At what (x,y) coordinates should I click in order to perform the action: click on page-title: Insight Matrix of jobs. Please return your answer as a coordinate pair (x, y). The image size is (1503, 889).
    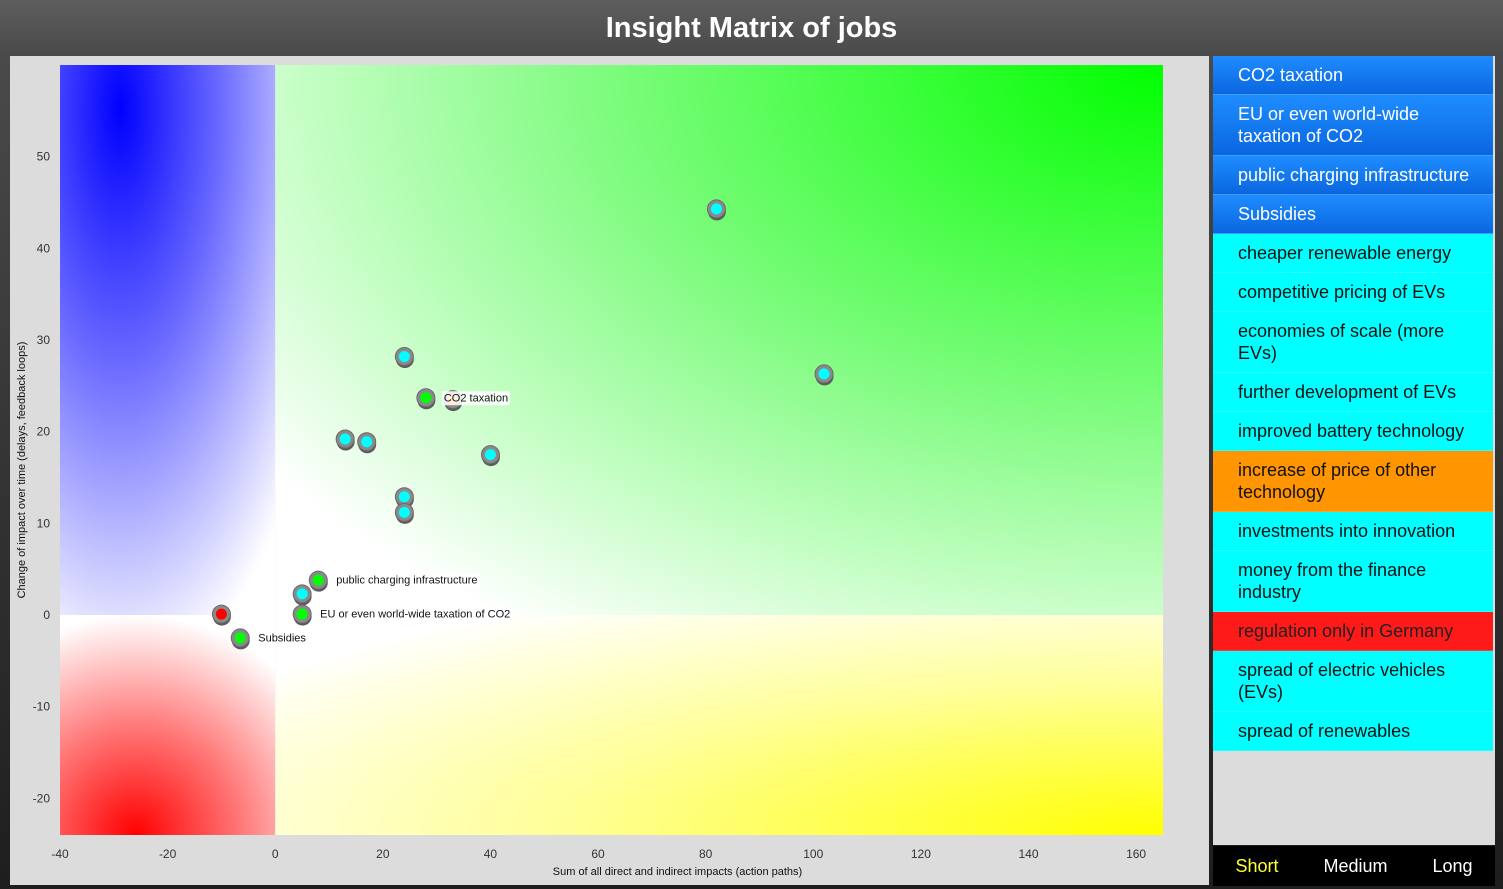
    Looking at the image, I should click on (751, 28).